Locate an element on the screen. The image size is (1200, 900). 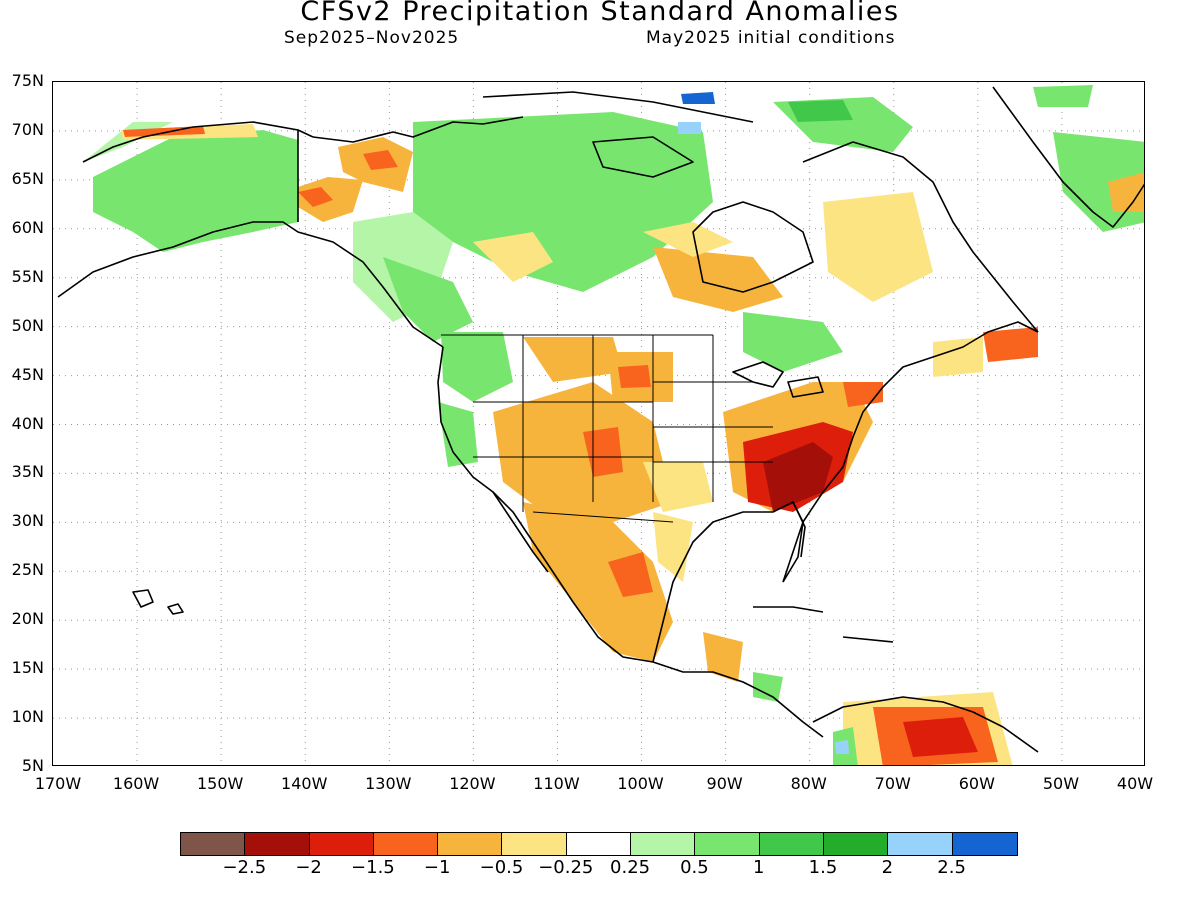
lon-tick-label: 70W is located at coordinates (892, 783).